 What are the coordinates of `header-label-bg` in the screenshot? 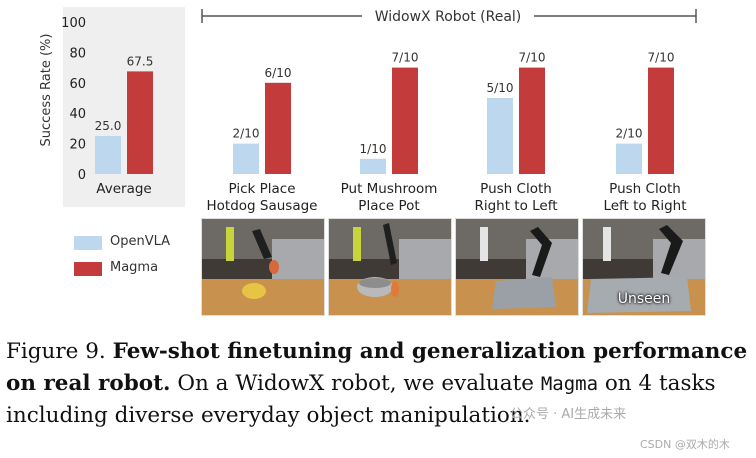 It's located at (448, 16).